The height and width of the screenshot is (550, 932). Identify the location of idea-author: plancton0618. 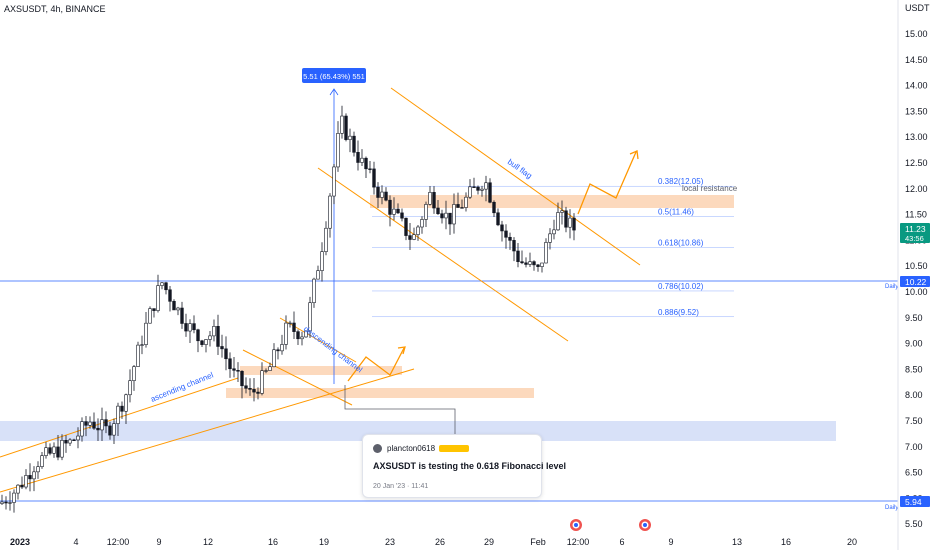
(411, 448).